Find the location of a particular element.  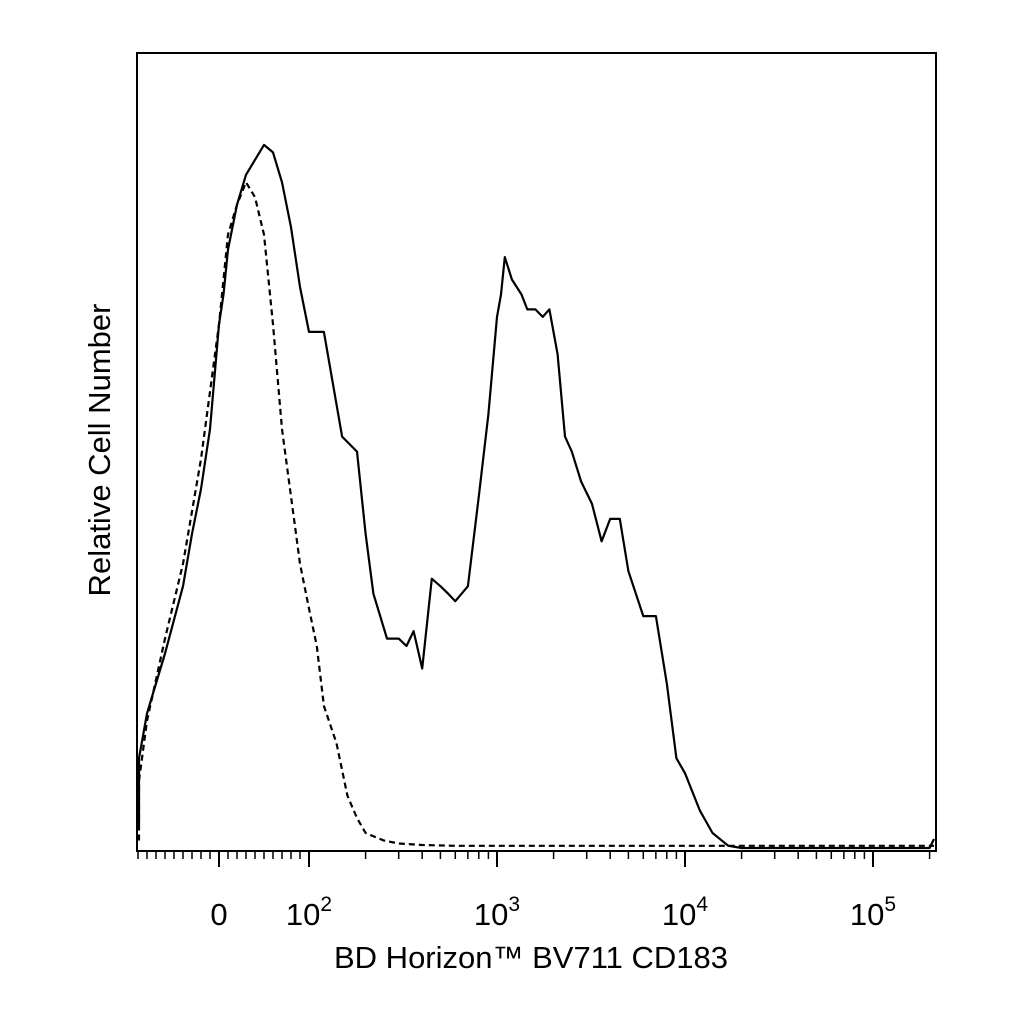

x-axis-tick-labels: 0 10² 10³ 10⁴ 10⁵ is located at coordinates (553, 912).